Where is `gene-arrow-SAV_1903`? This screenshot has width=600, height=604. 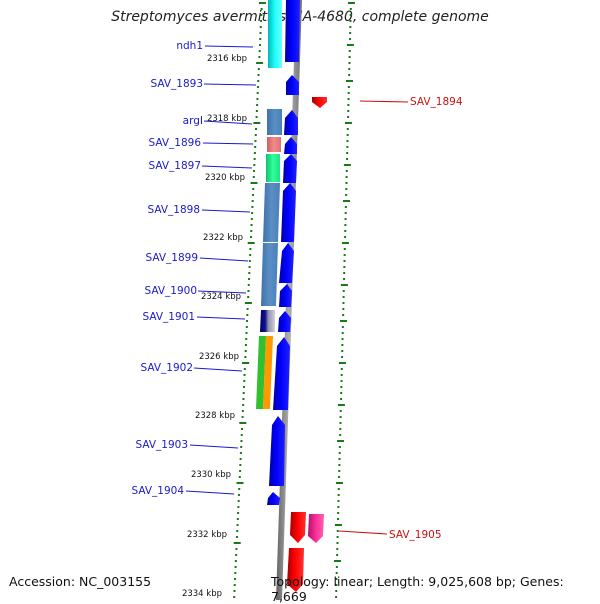
gene-arrow-SAV_1903 is located at coordinates (277, 451).